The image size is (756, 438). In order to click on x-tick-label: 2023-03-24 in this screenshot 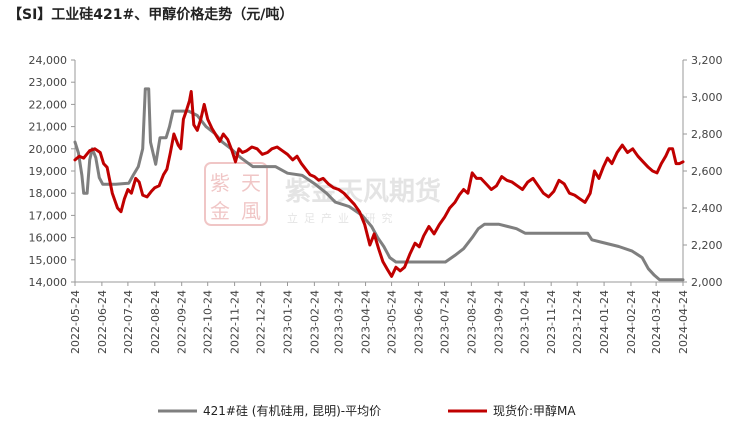, I will do `click(339, 322)`.